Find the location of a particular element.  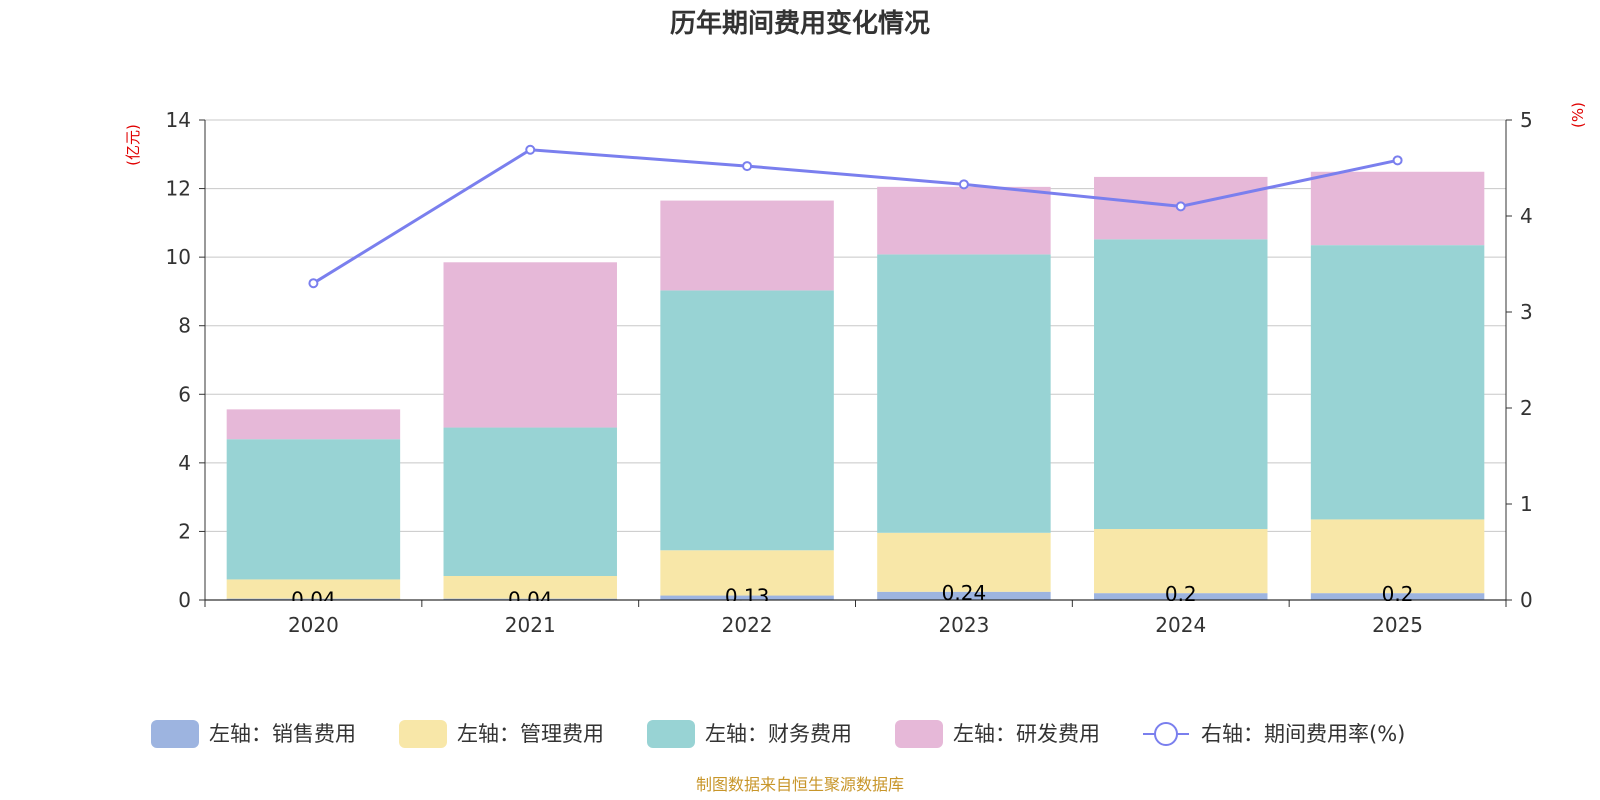

right-tick-label: 4 is located at coordinates (1526, 216).